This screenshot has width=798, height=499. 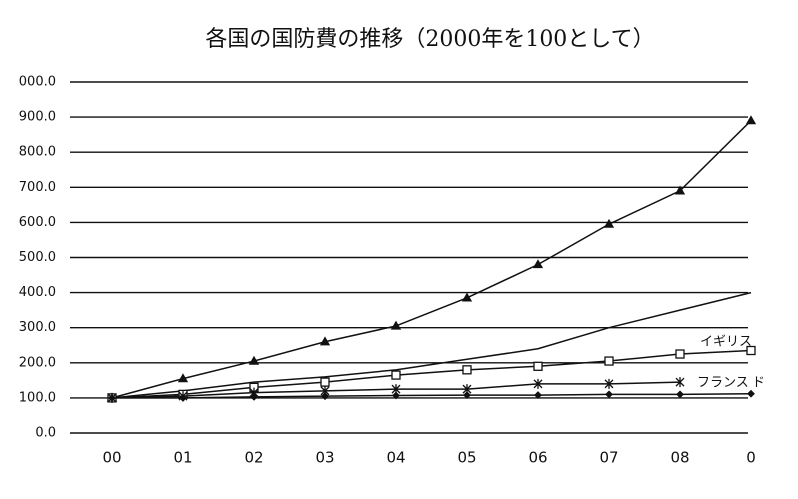 What do you see at coordinates (253, 458) in the screenshot?
I see `x-tick-label: 02` at bounding box center [253, 458].